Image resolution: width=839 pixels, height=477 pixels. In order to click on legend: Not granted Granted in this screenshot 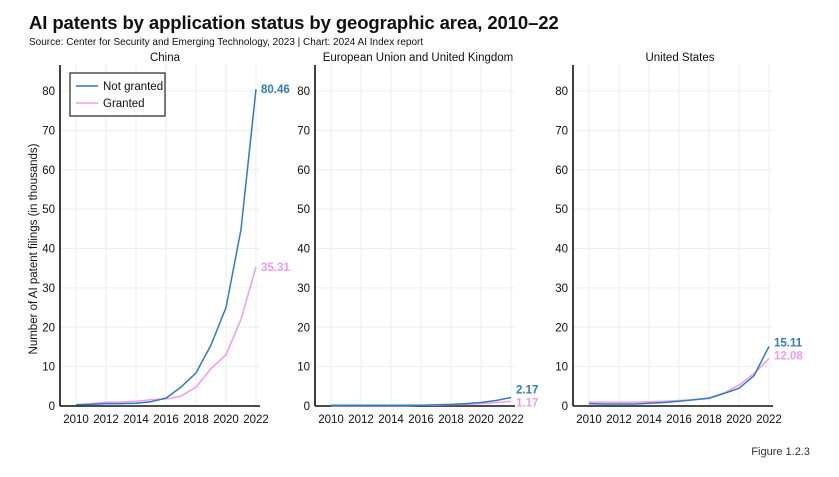, I will do `click(117, 94)`.